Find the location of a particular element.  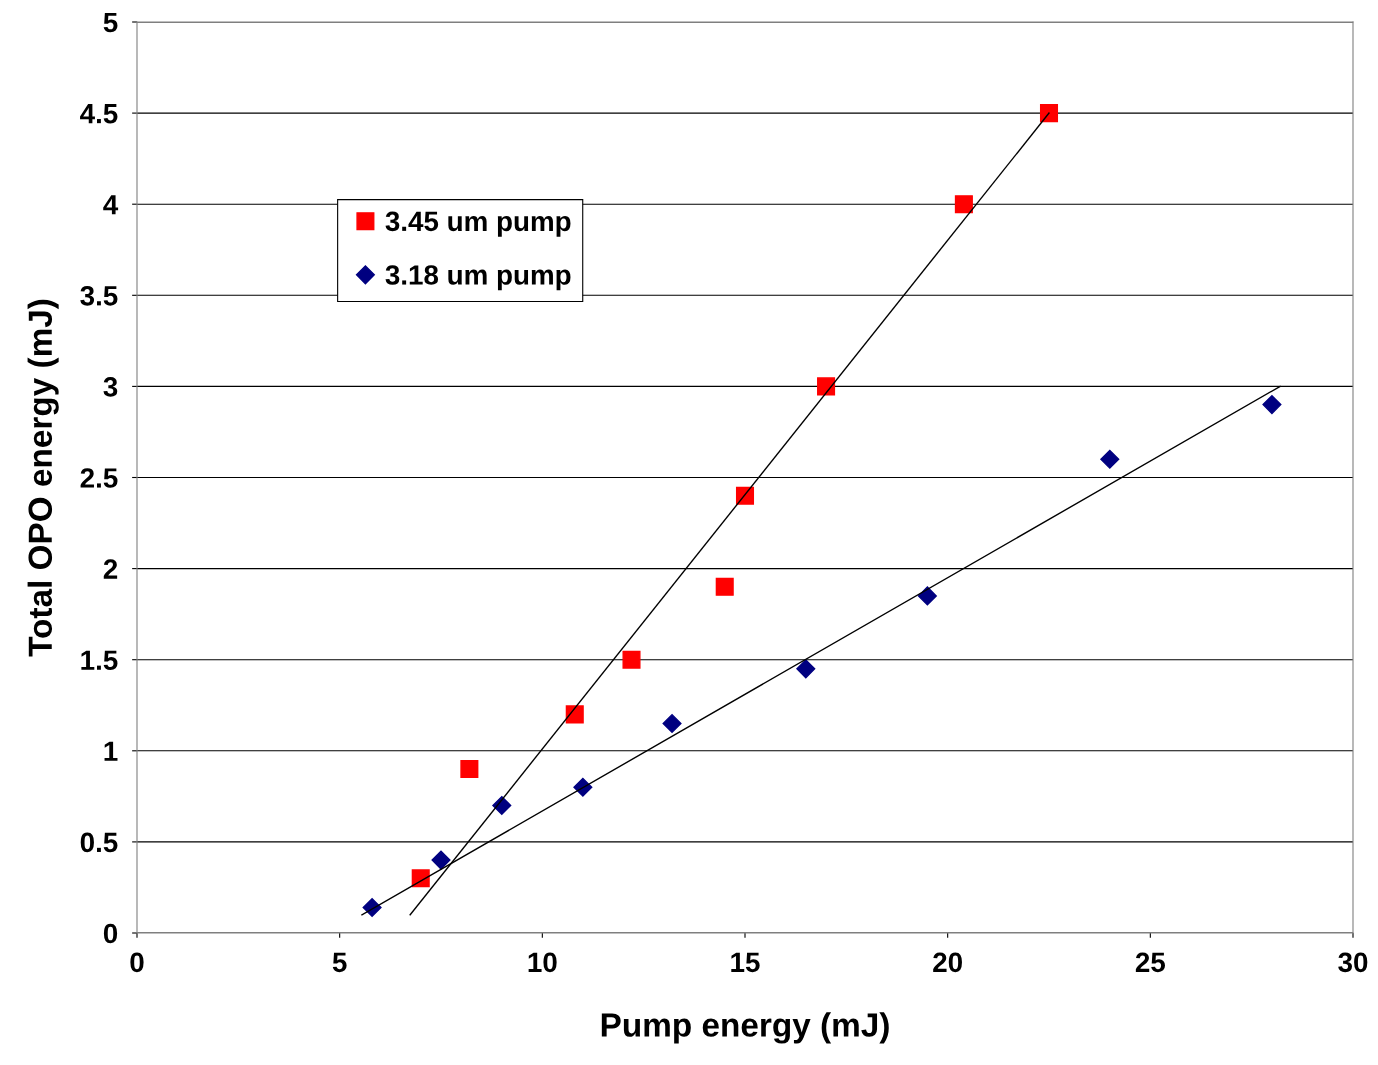

x-axis-title: Pump energy (mJ) is located at coordinates (745, 1028).